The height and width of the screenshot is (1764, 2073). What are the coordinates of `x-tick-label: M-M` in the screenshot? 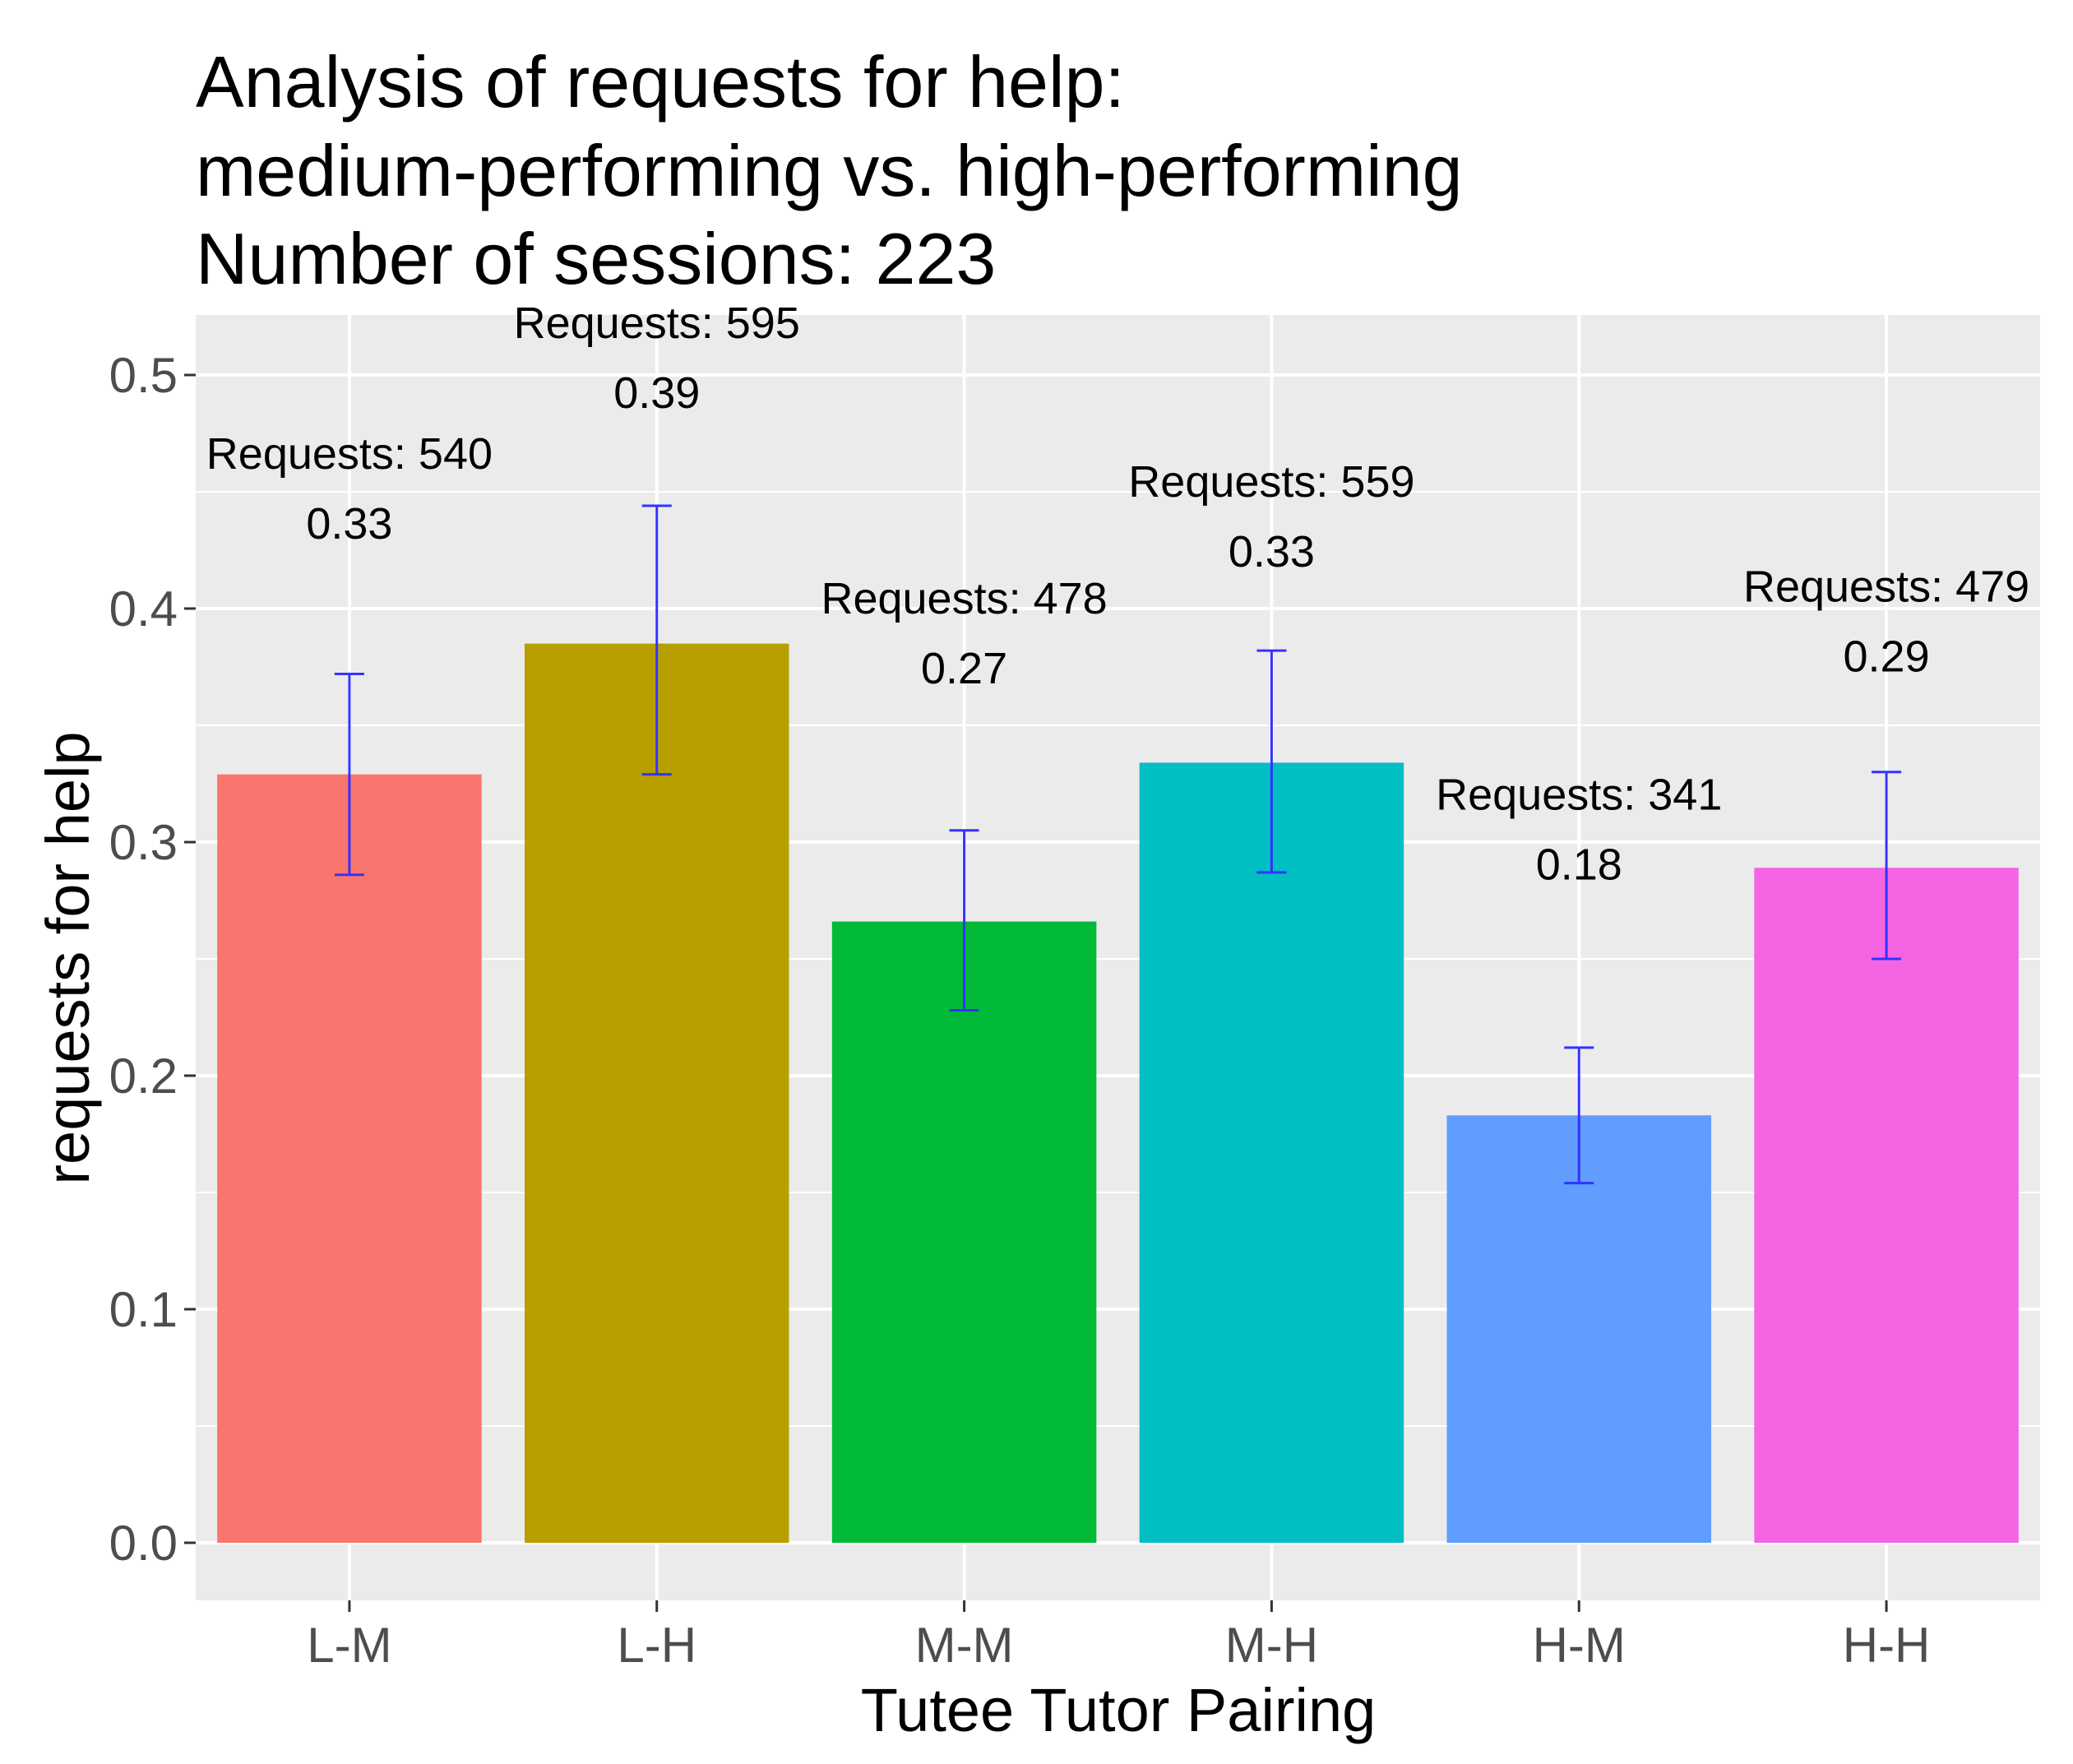 It's located at (965, 1645).